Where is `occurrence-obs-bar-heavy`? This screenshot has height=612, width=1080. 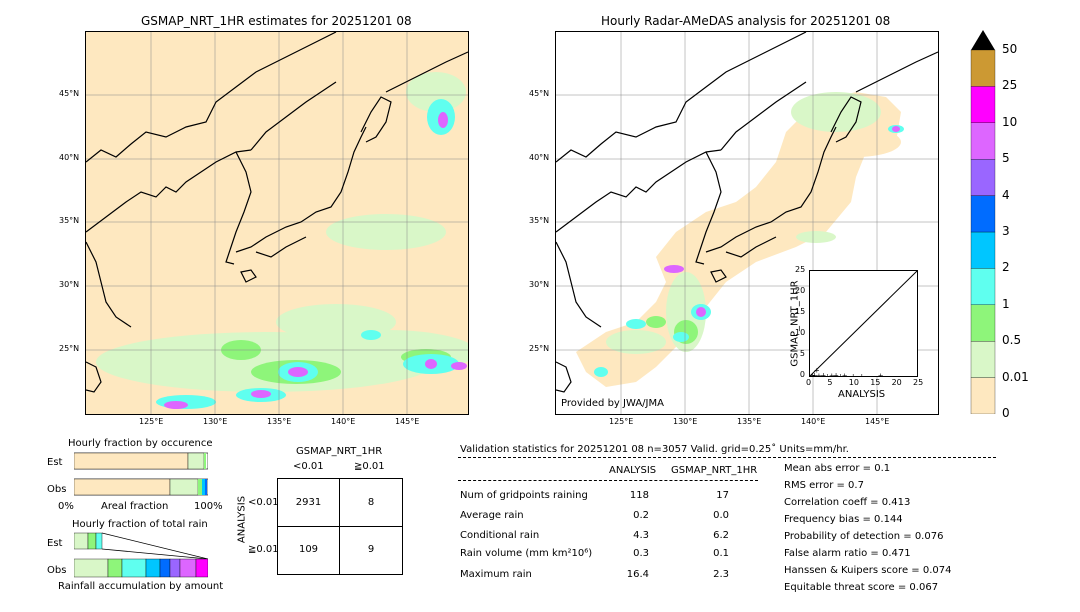 occurrence-obs-bar-heavy is located at coordinates (203, 487).